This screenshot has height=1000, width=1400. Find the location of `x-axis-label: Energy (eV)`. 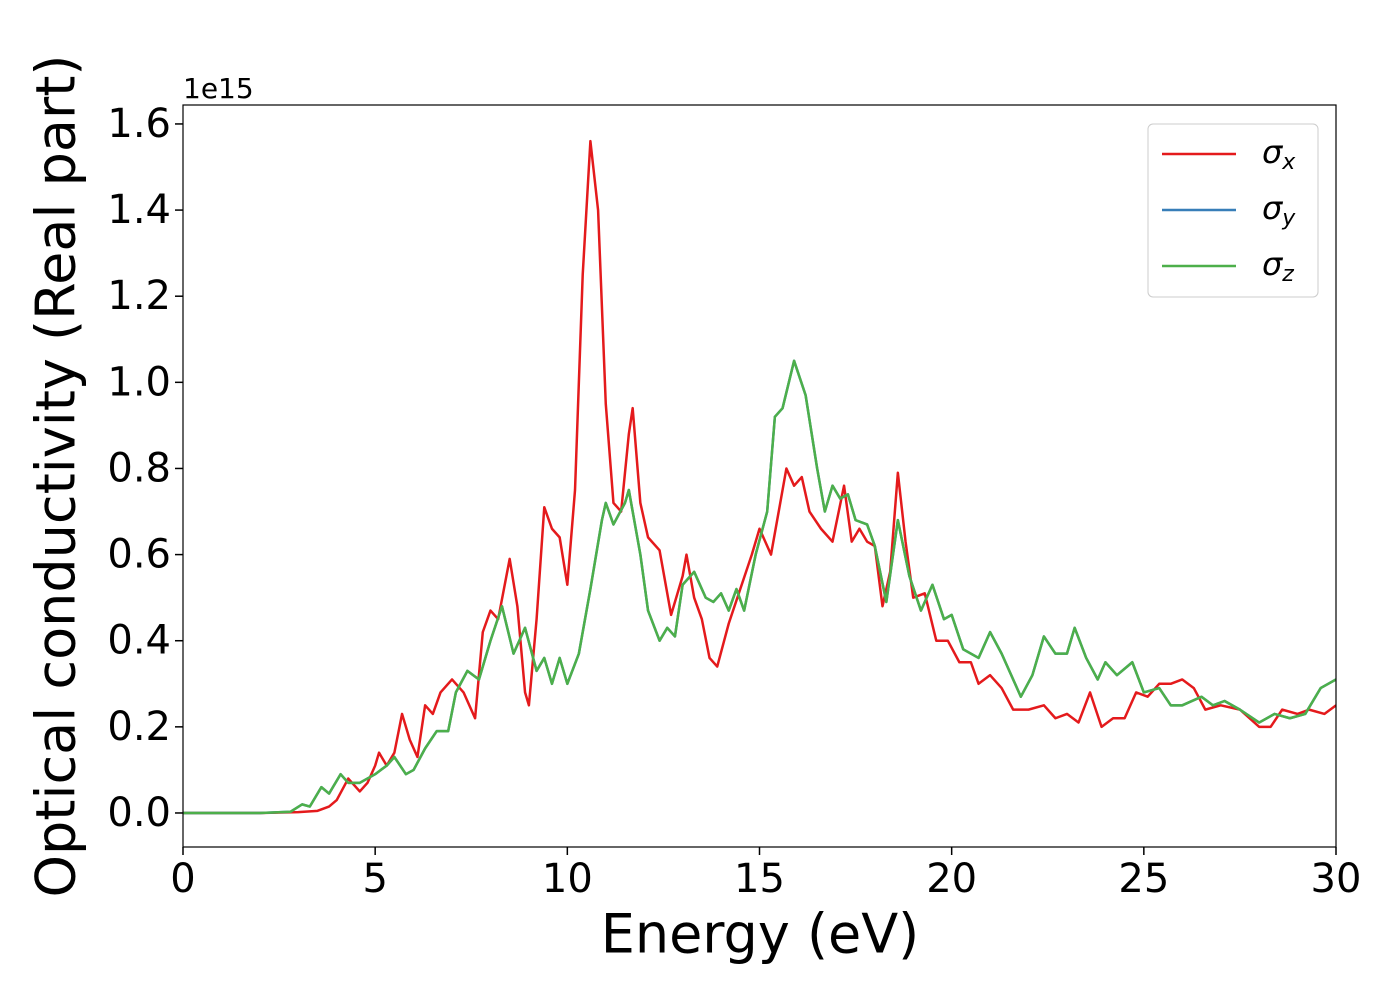

x-axis-label: Energy (eV) is located at coordinates (760, 934).